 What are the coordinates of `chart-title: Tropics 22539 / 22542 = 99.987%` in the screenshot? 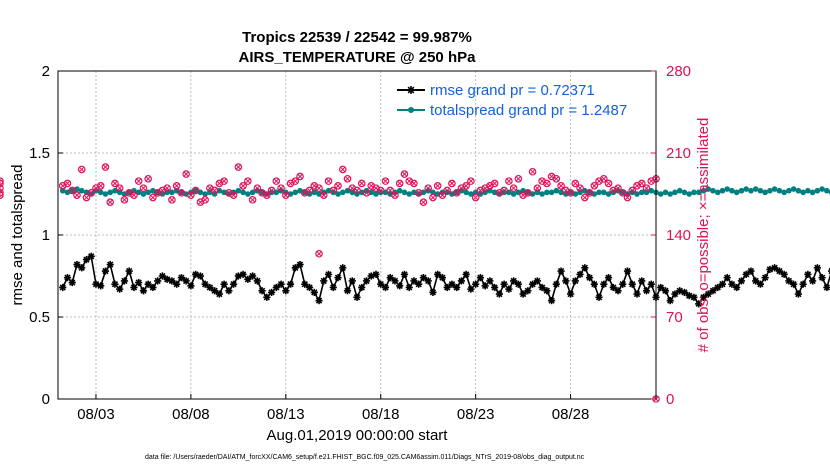 It's located at (357, 37).